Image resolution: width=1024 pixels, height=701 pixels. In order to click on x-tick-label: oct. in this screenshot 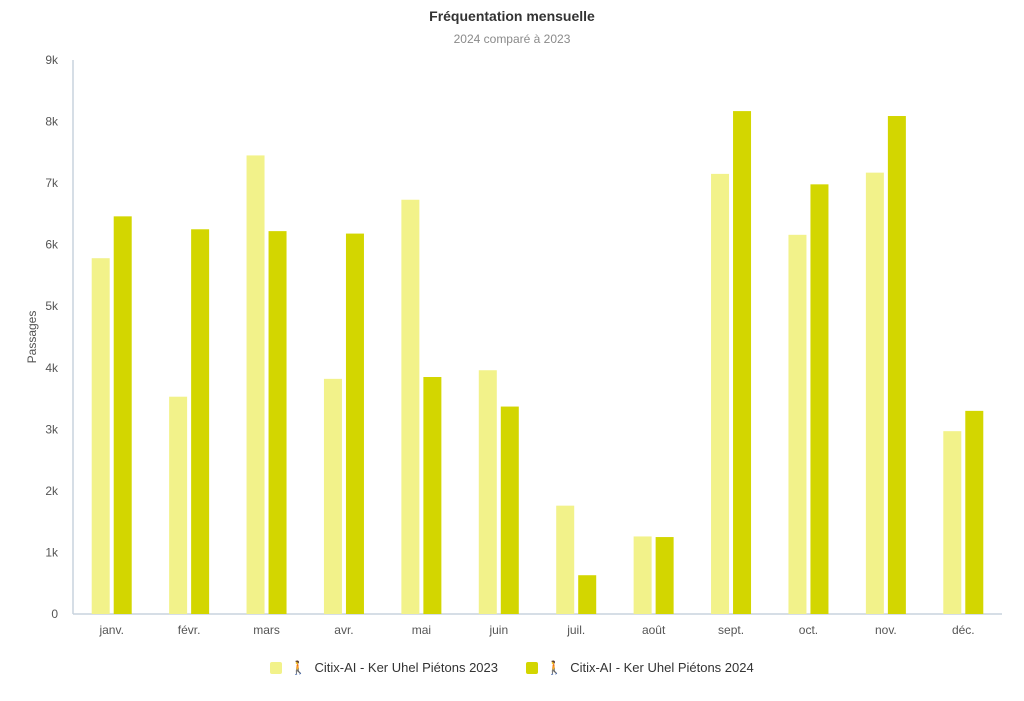, I will do `click(808, 630)`.